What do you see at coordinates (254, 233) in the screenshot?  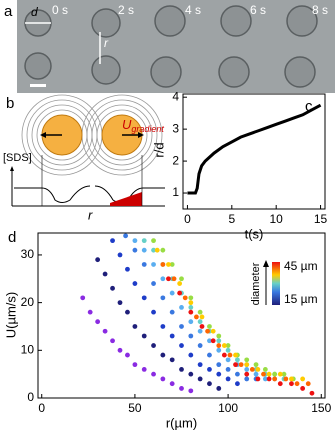 I see `x-axis-label: t(s)` at bounding box center [254, 233].